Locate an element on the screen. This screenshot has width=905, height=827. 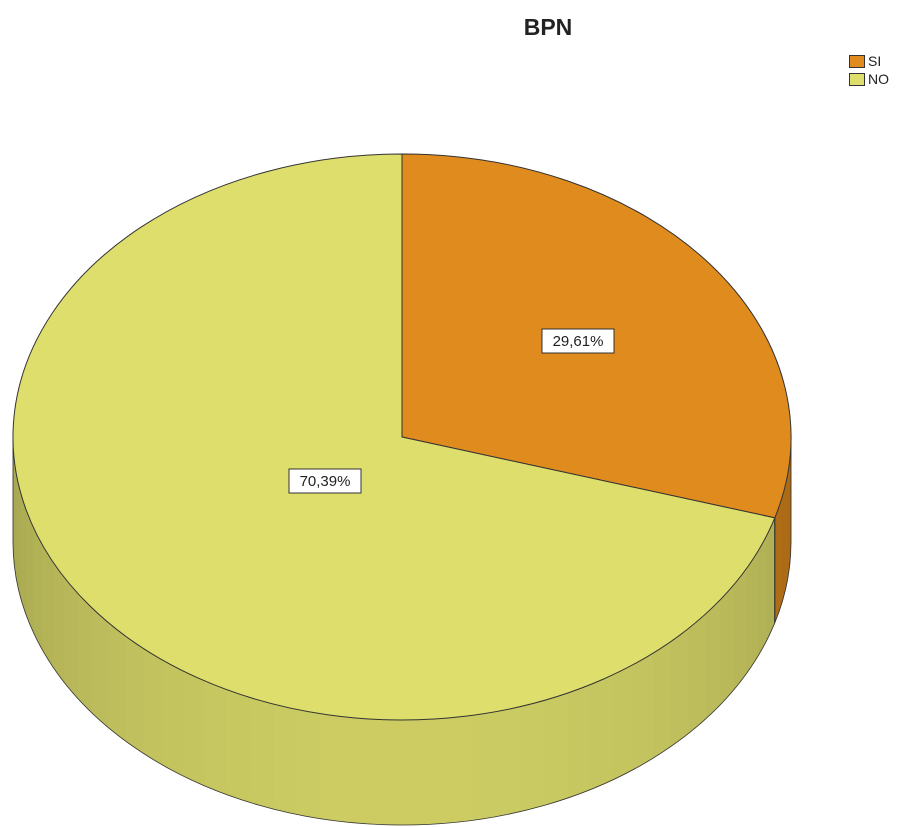
side-strip-si is located at coordinates (778, 560).